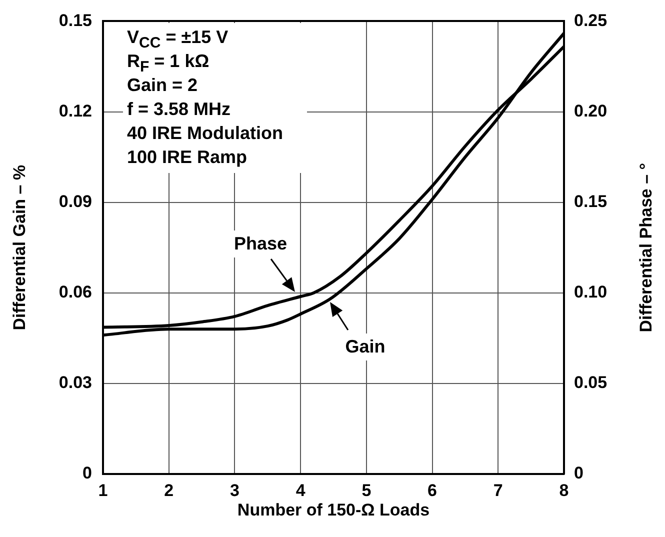 The width and height of the screenshot is (665, 537). Describe the element at coordinates (168, 63) in the screenshot. I see `annotation: R$_{F}$ = 1 kΩ` at that location.